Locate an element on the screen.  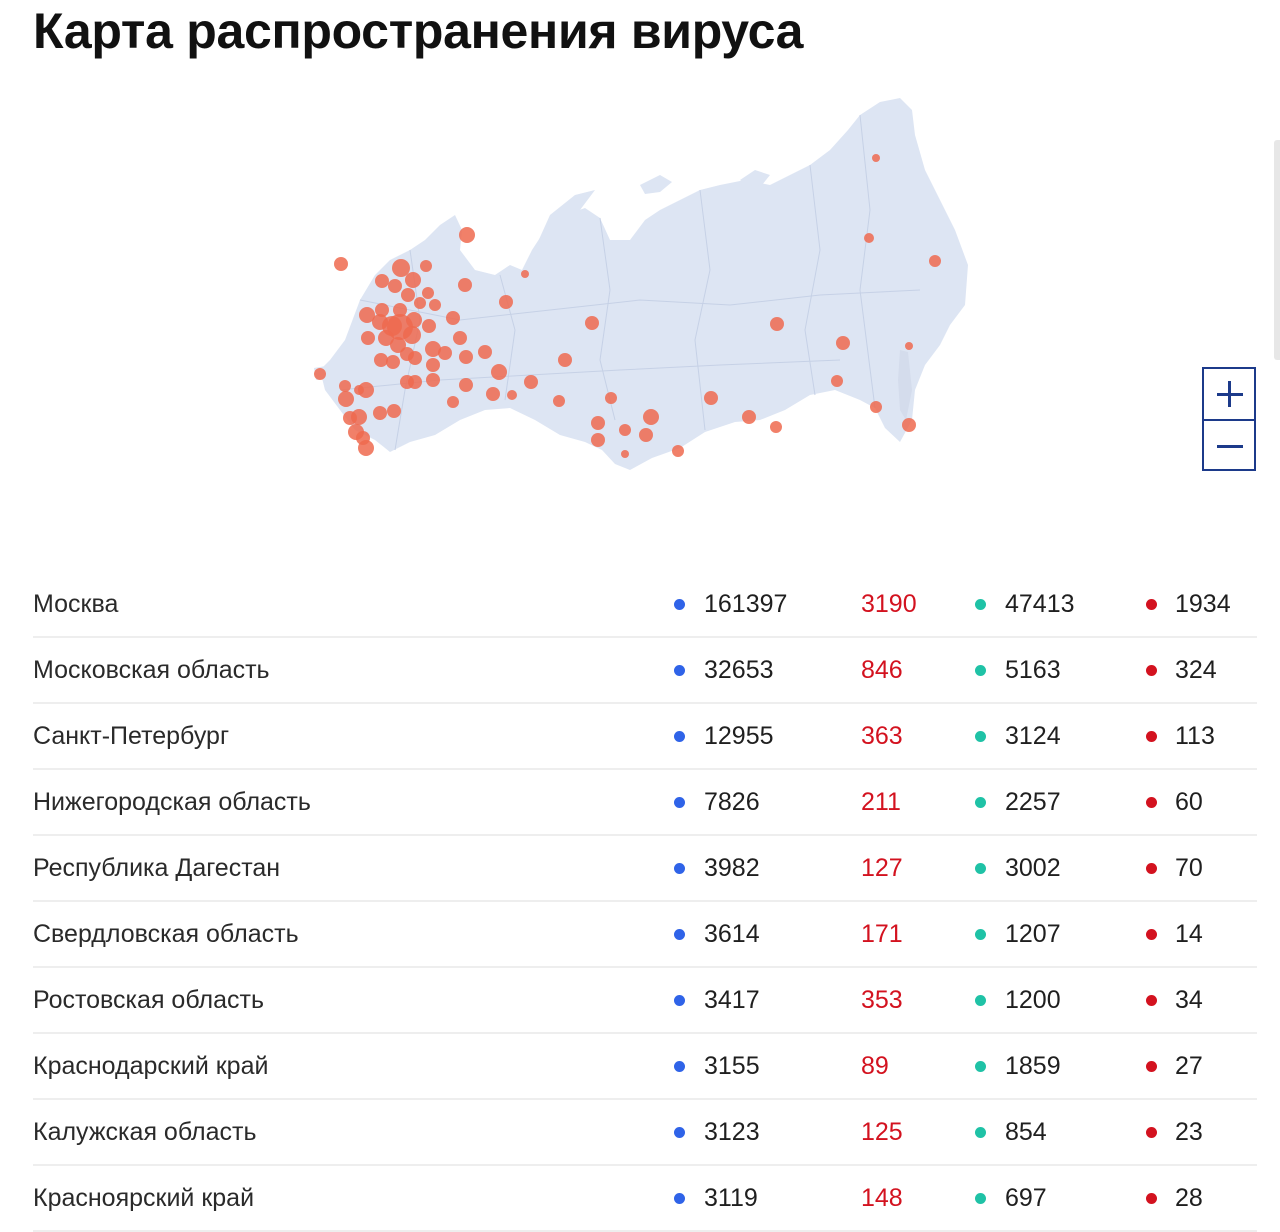
region-name: Краснодарский край is located at coordinates (151, 1066).